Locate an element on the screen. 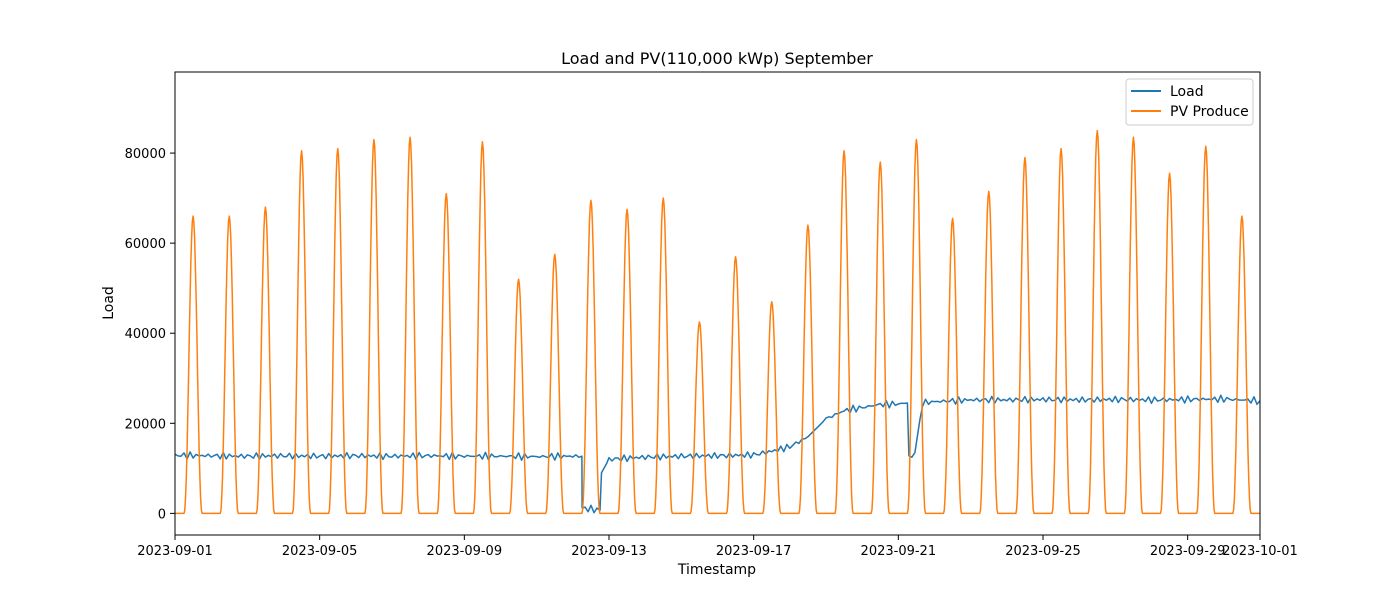 The height and width of the screenshot is (604, 1400). y-tick-label: 20000 is located at coordinates (145, 424).